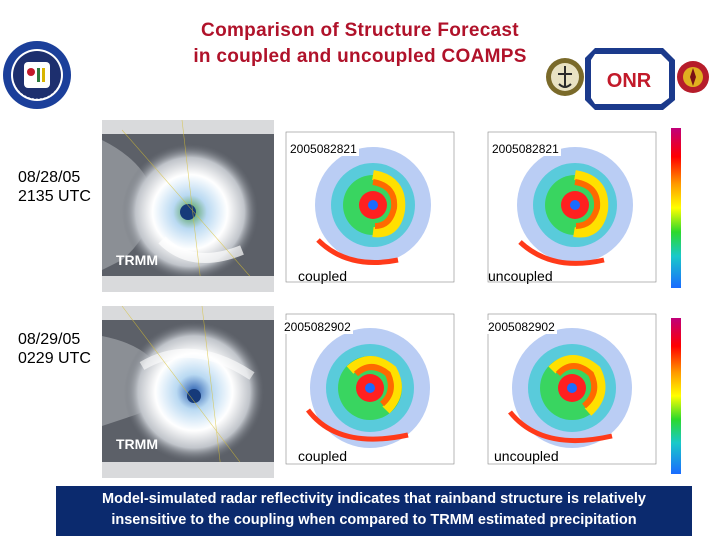 This screenshot has width=720, height=540. What do you see at coordinates (360, 30) in the screenshot?
I see `title-line-1: Comparison of Structure Forecast` at bounding box center [360, 30].